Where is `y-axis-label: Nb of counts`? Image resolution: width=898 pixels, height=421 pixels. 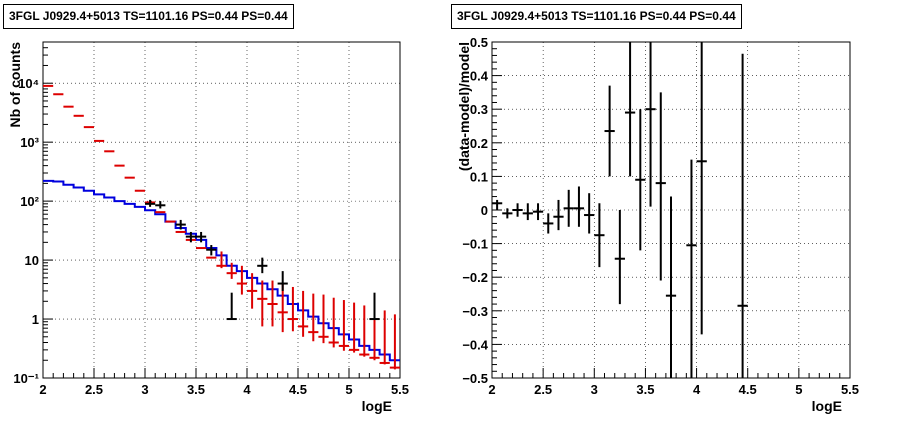 y-axis-label: Nb of counts is located at coordinates (15, 85).